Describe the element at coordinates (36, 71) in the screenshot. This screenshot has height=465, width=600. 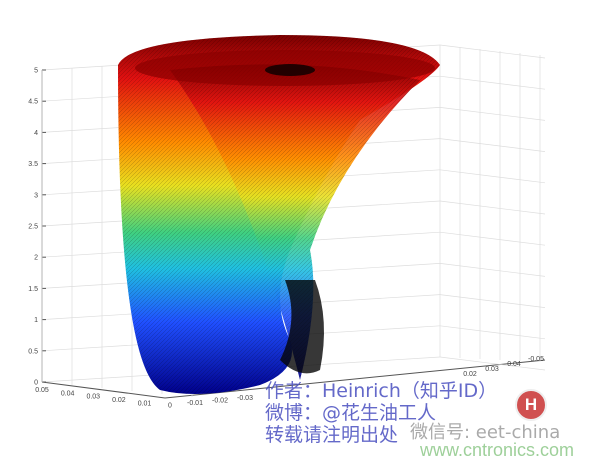
I see `z-tick-label: 5` at that location.